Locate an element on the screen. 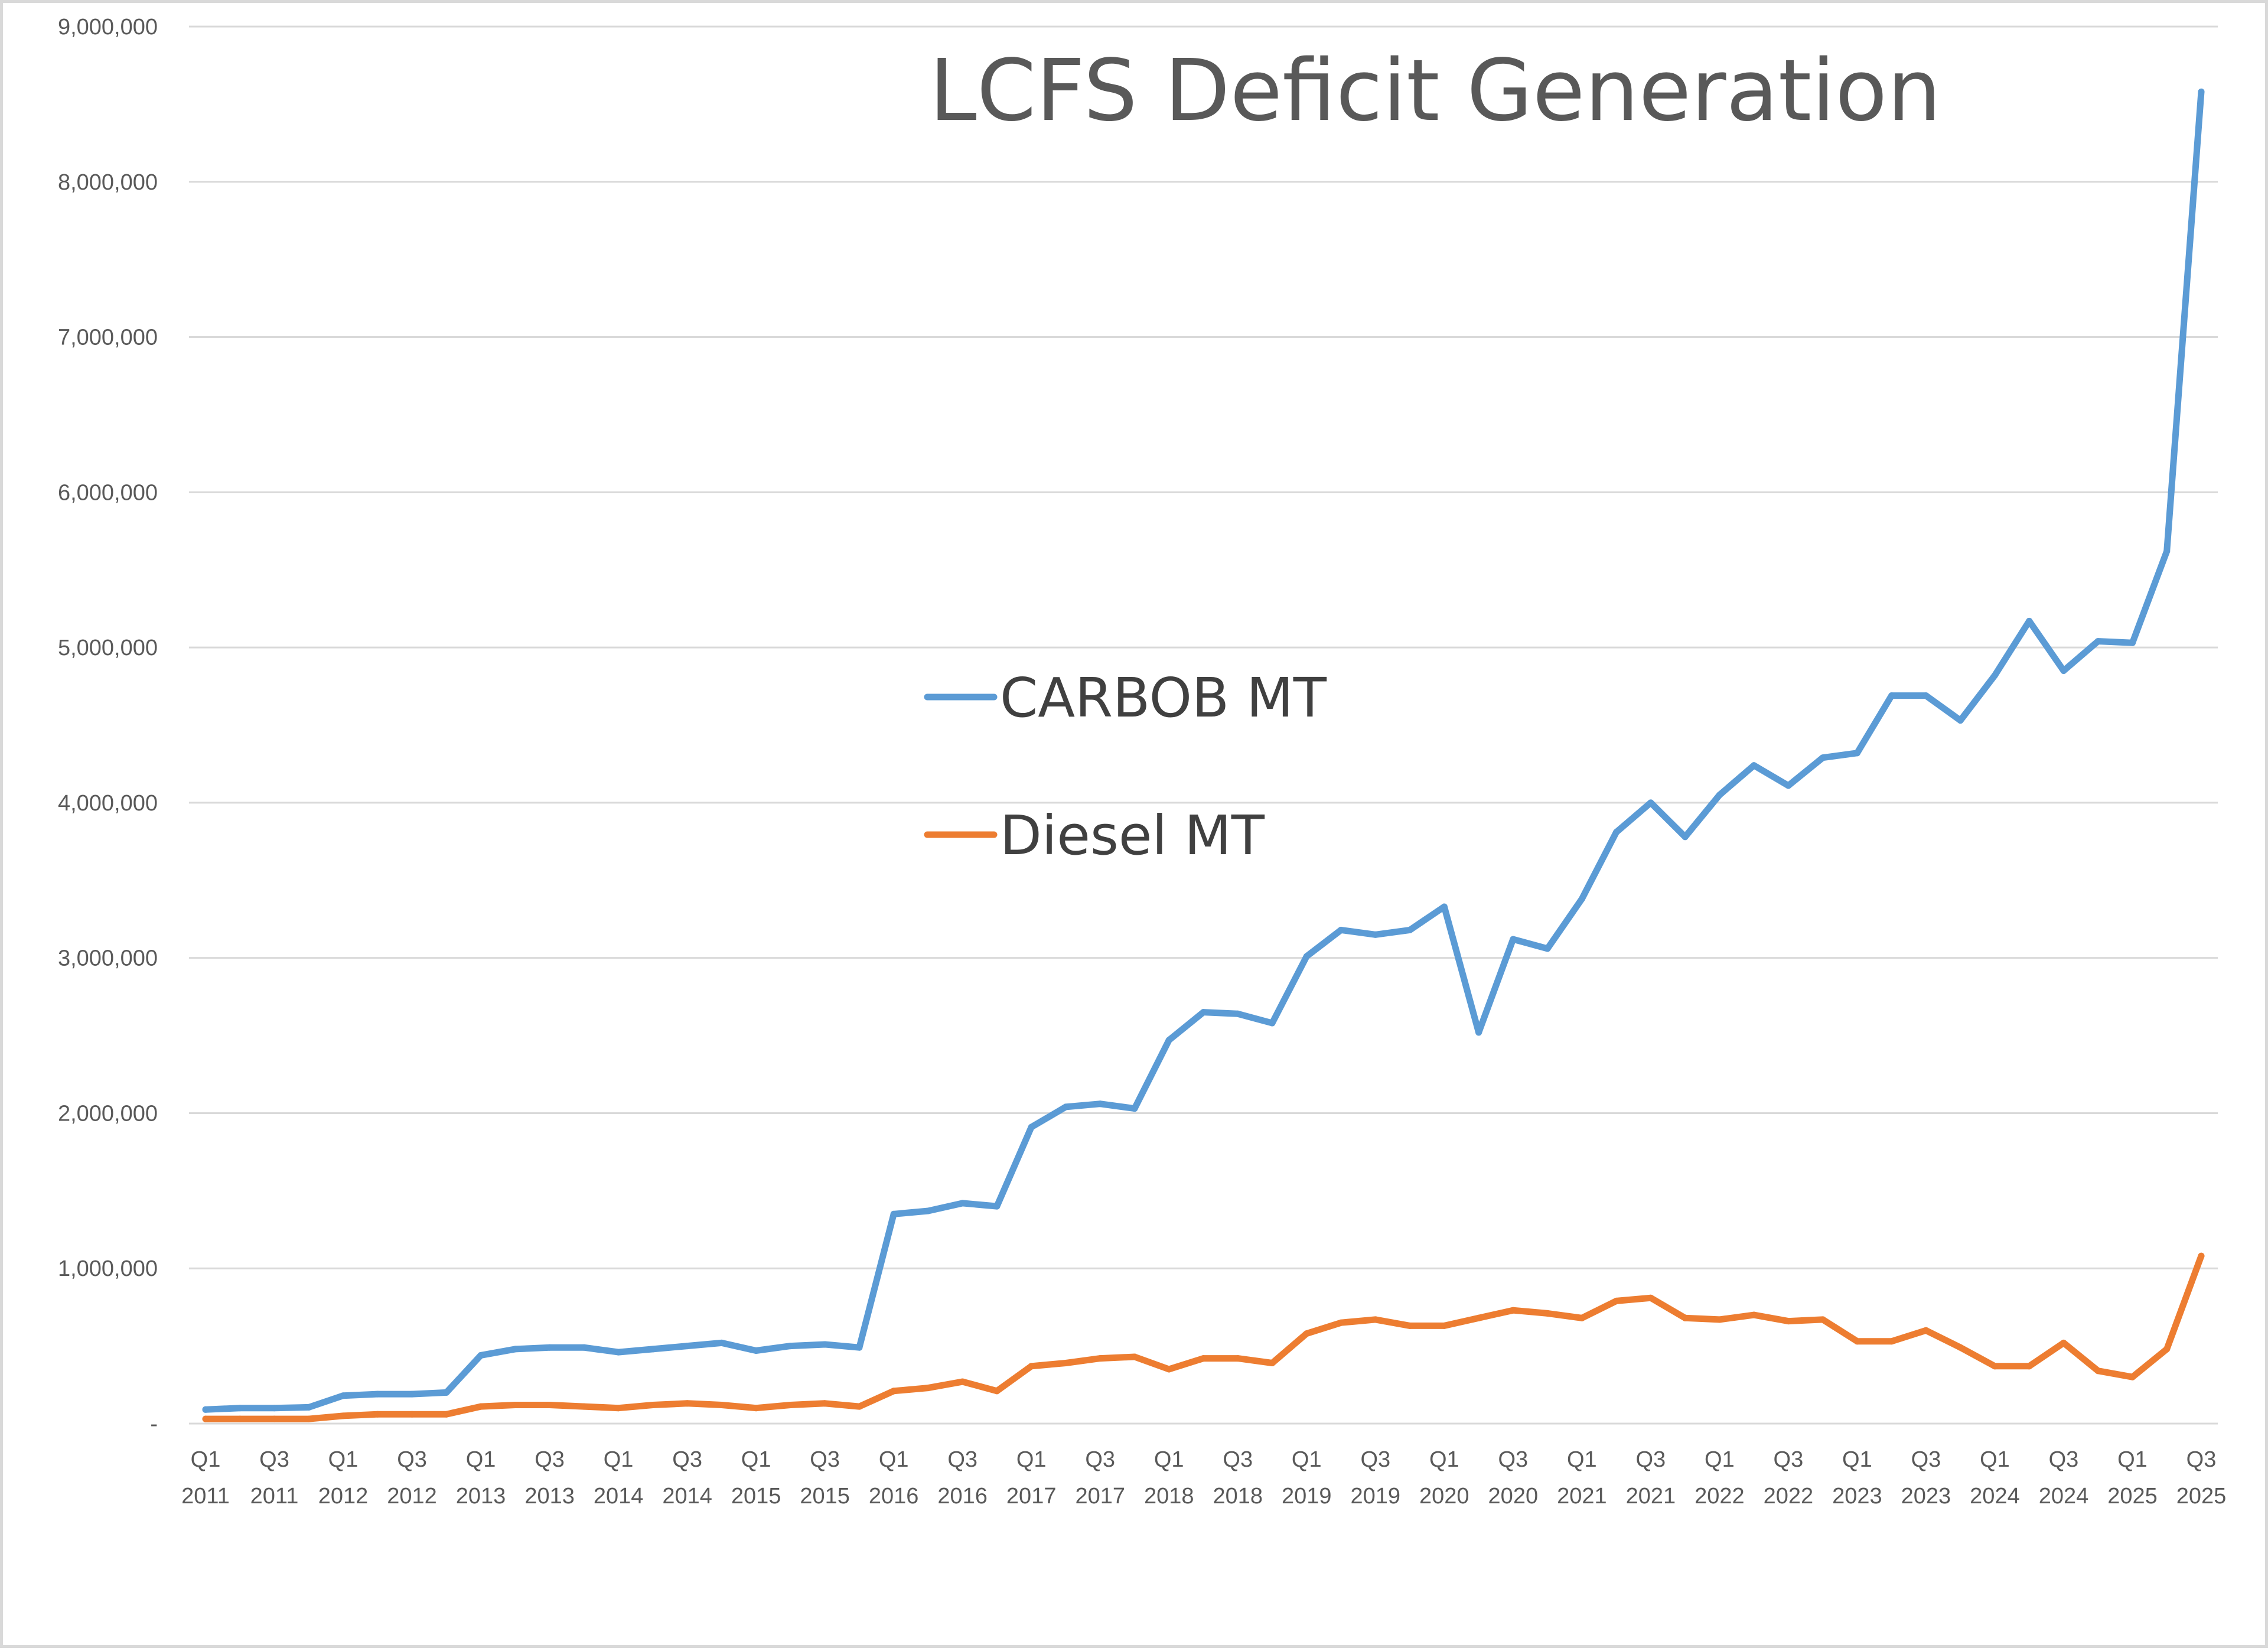 Image resolution: width=2268 pixels, height=1651 pixels. x-tick-label: Q3 2020 is located at coordinates (1513, 1478).